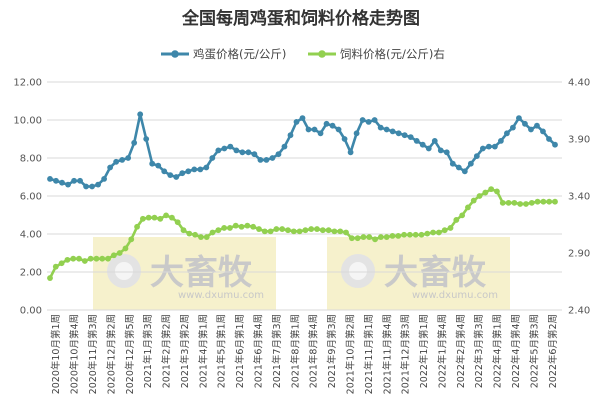 This screenshot has height=413, width=603. I want to click on x-tick-label: 2021年5月第1周, so click(222, 351).